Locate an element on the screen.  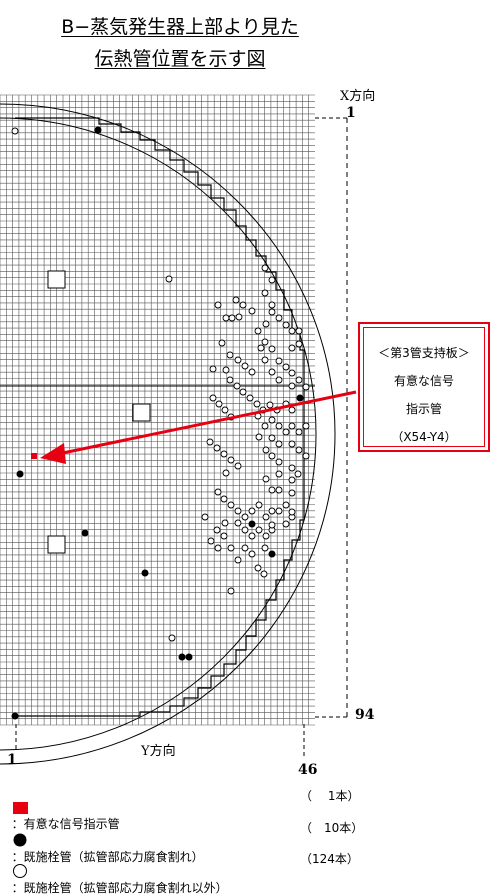
diagram-title-line1: B−蒸気発生器上部より見た is located at coordinates (180, 27).